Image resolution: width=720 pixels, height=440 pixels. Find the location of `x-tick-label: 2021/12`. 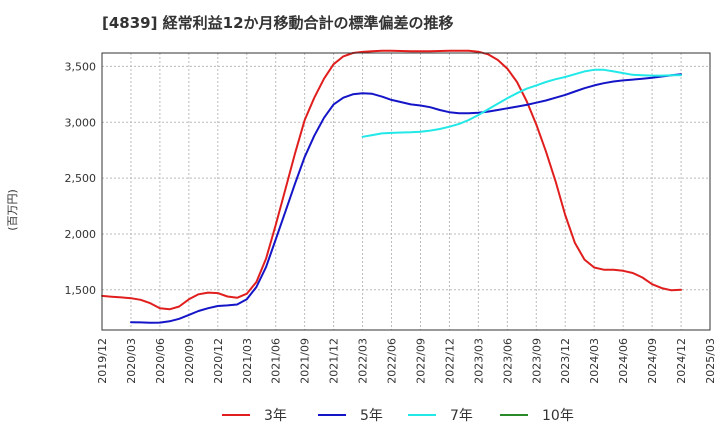

x-tick-label: 2021/12 is located at coordinates (334, 361).